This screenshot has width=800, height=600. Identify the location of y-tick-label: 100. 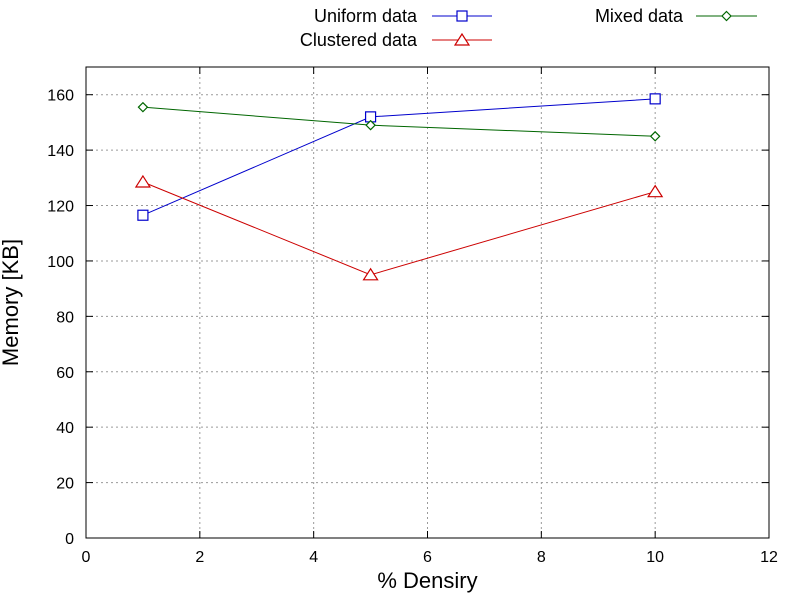
(60, 262).